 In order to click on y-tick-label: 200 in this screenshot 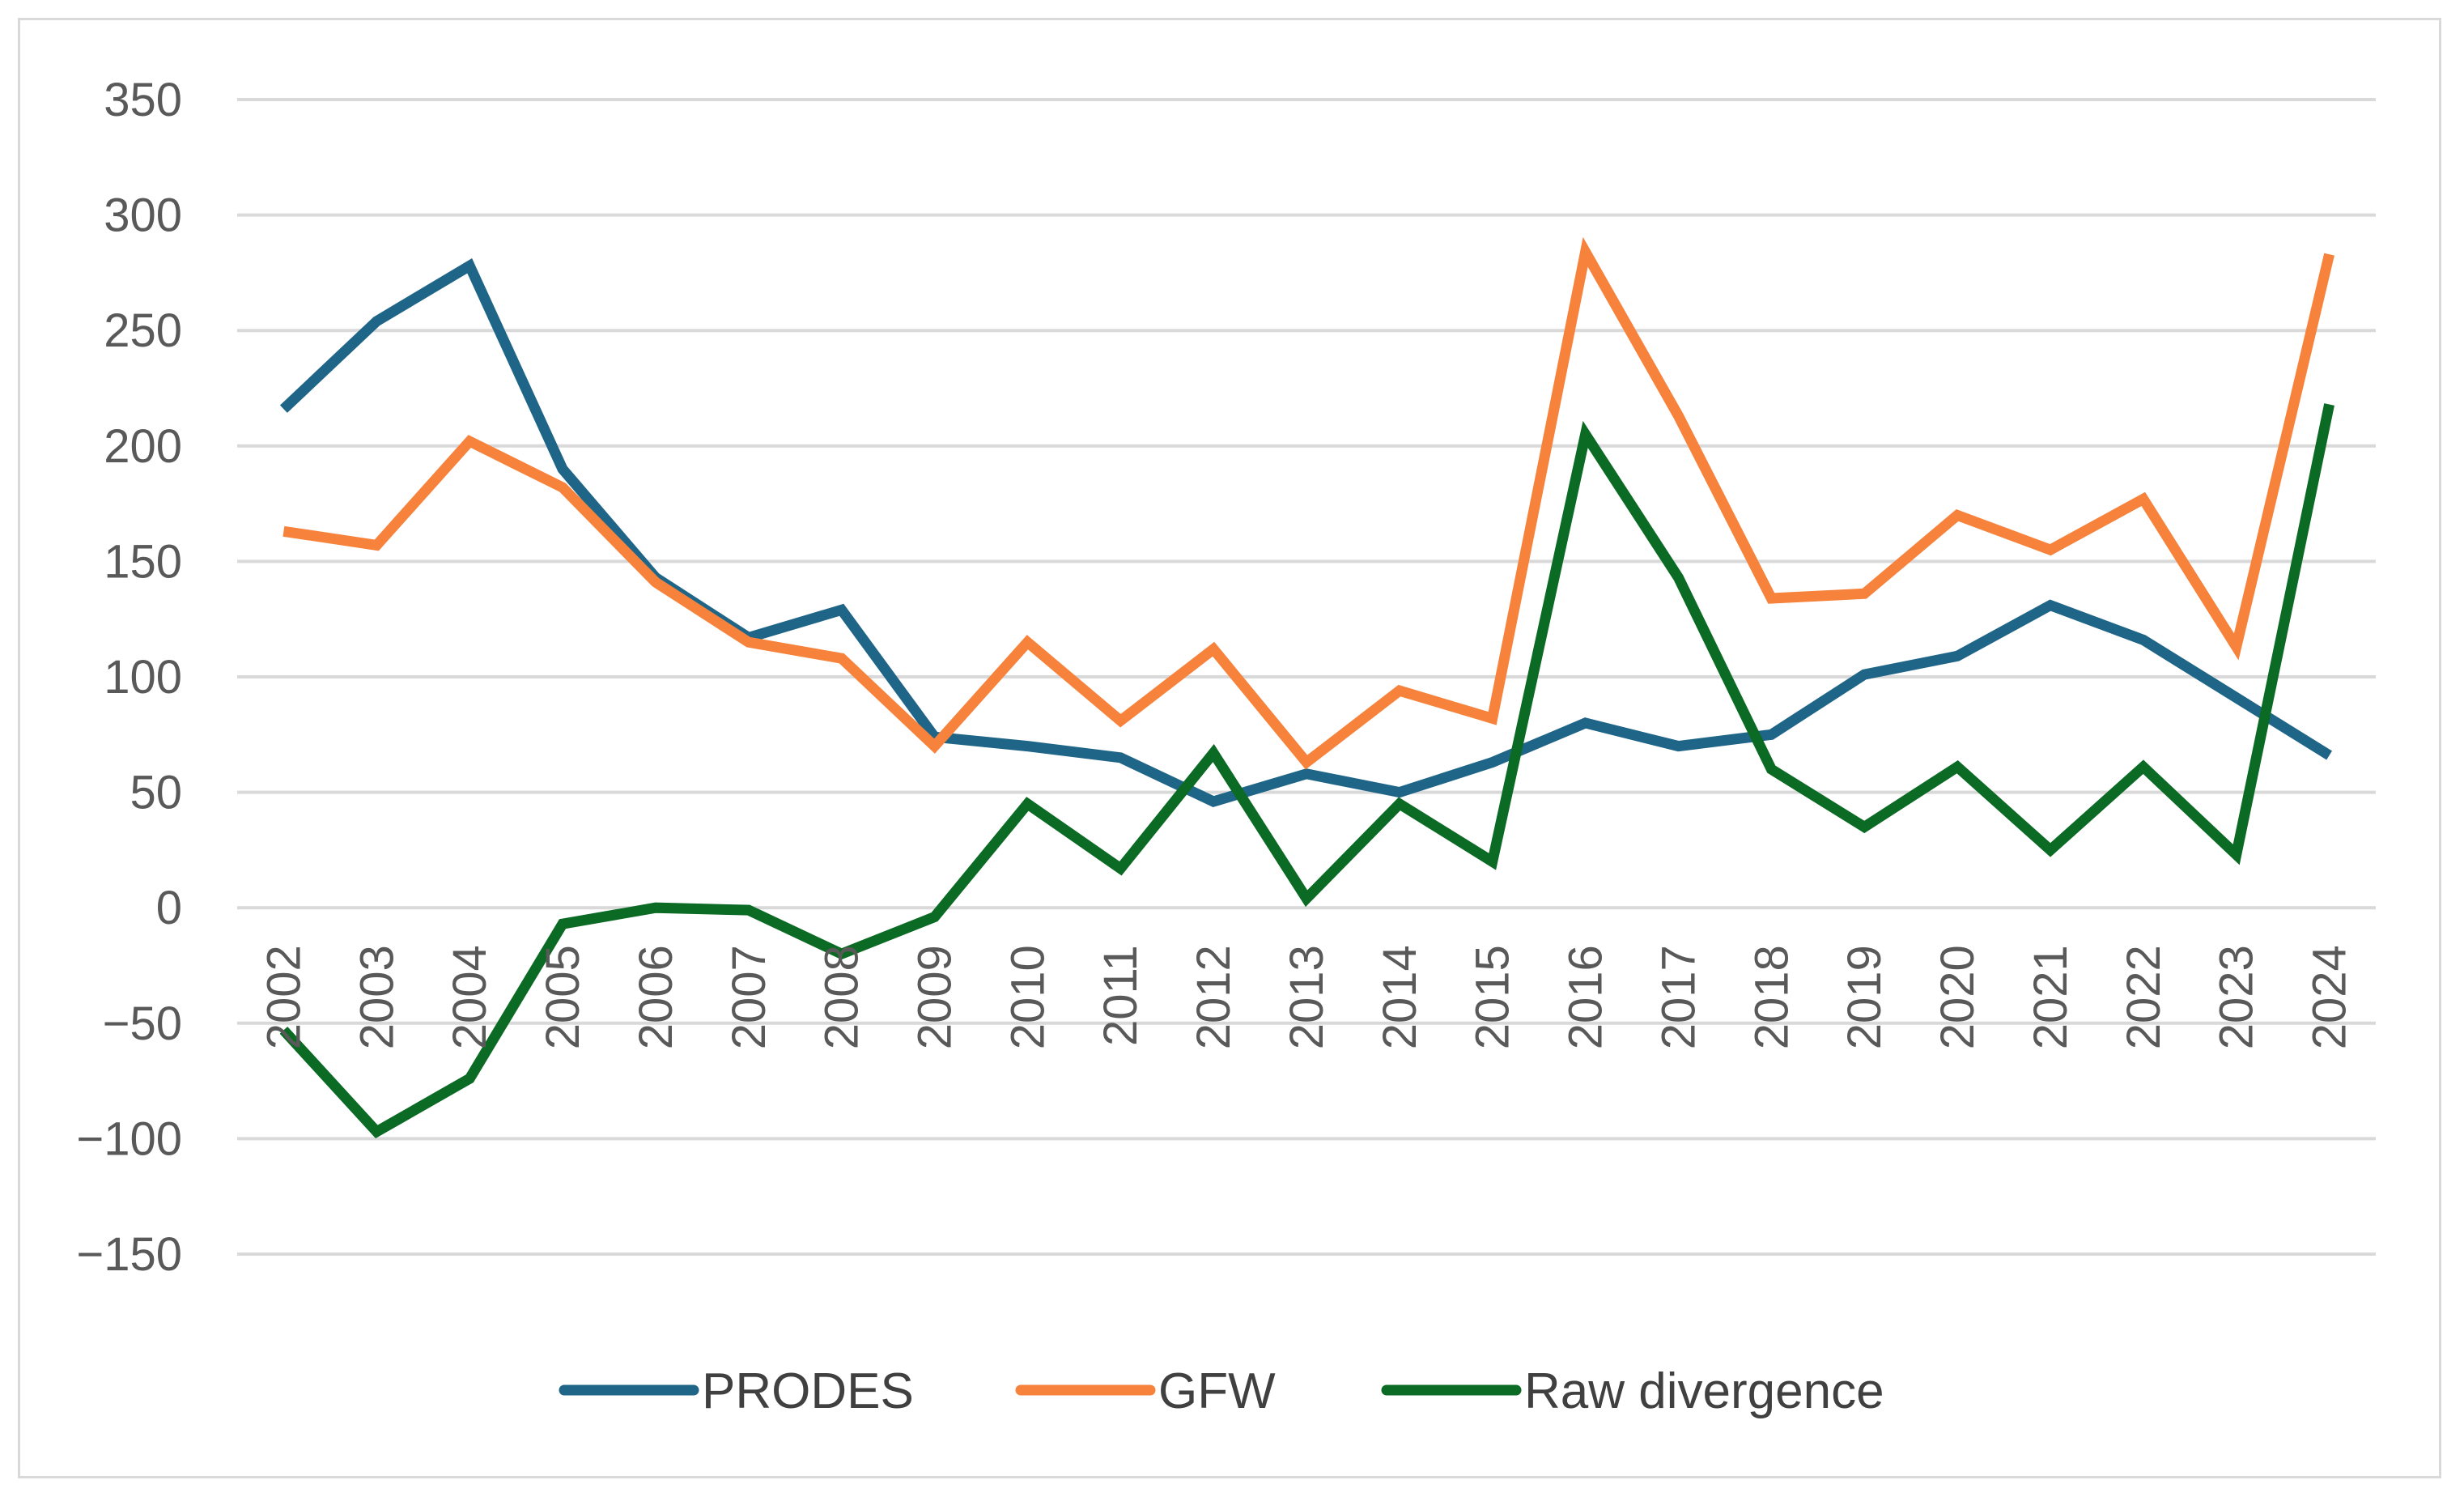, I will do `click(143, 446)`.